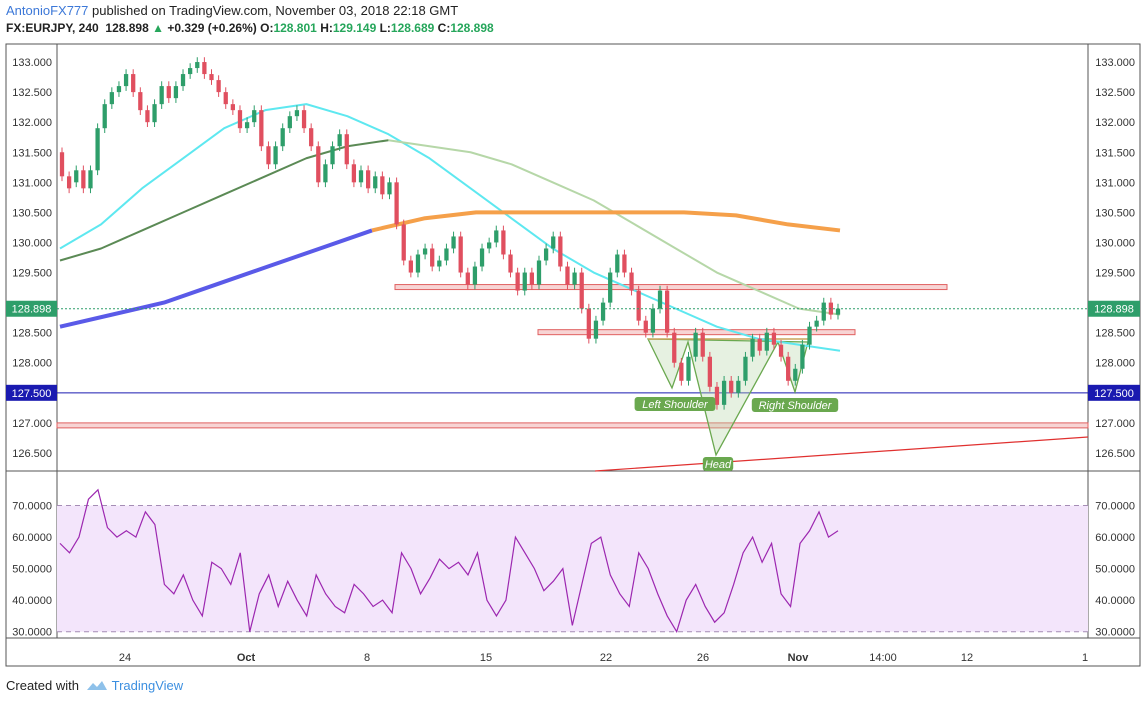  What do you see at coordinates (606, 221) in the screenshot?
I see `ema-slow-line-orange` at bounding box center [606, 221].